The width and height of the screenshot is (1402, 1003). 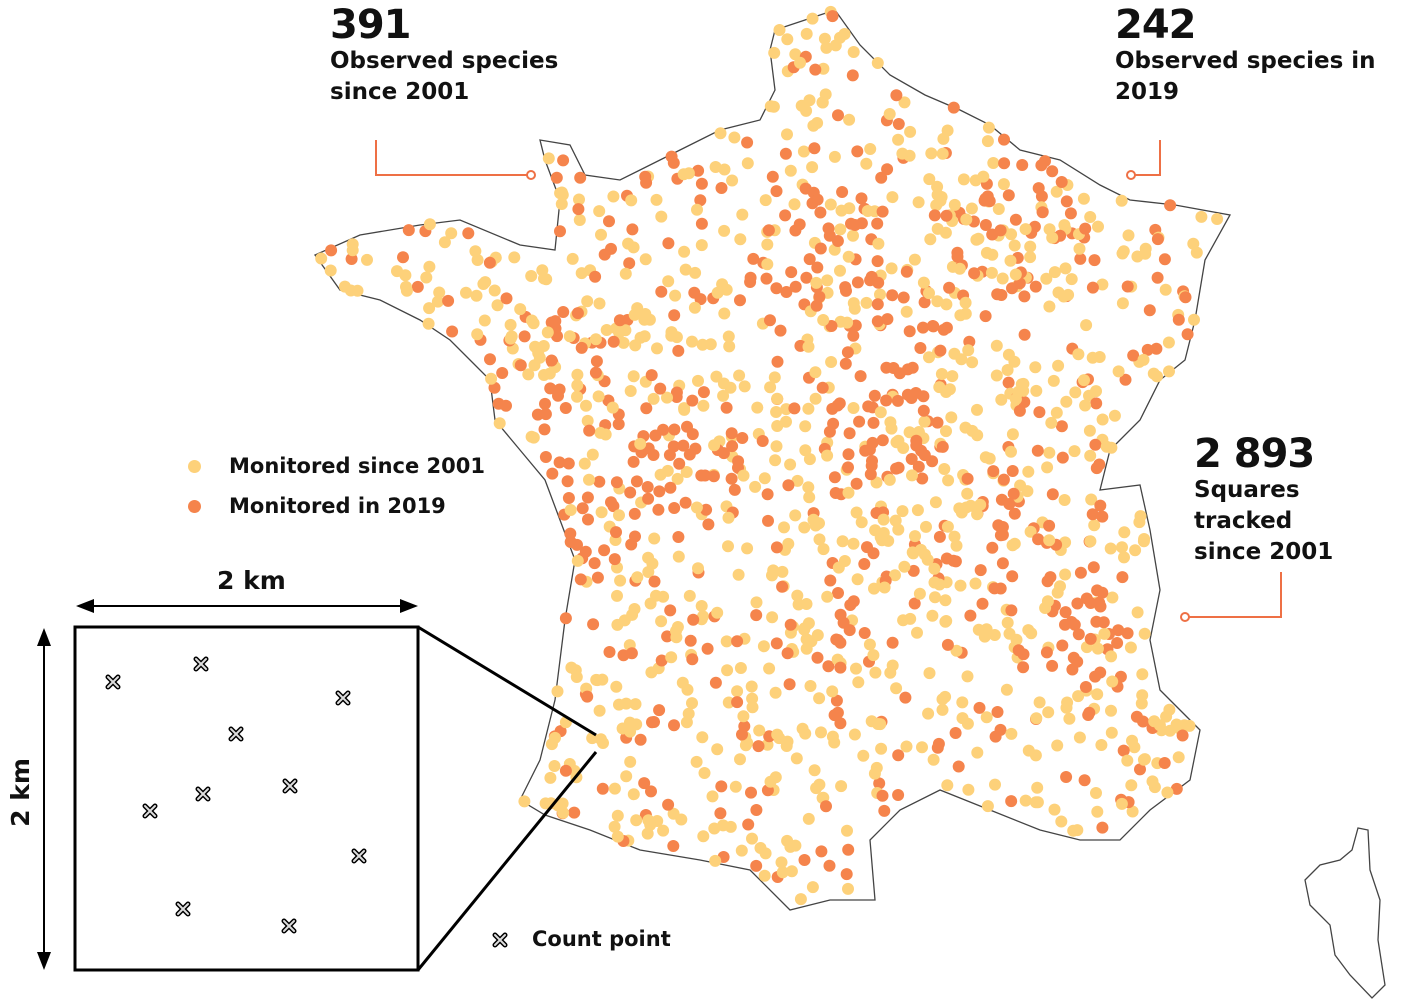 What do you see at coordinates (531, 175) in the screenshot?
I see `callout-anchor` at bounding box center [531, 175].